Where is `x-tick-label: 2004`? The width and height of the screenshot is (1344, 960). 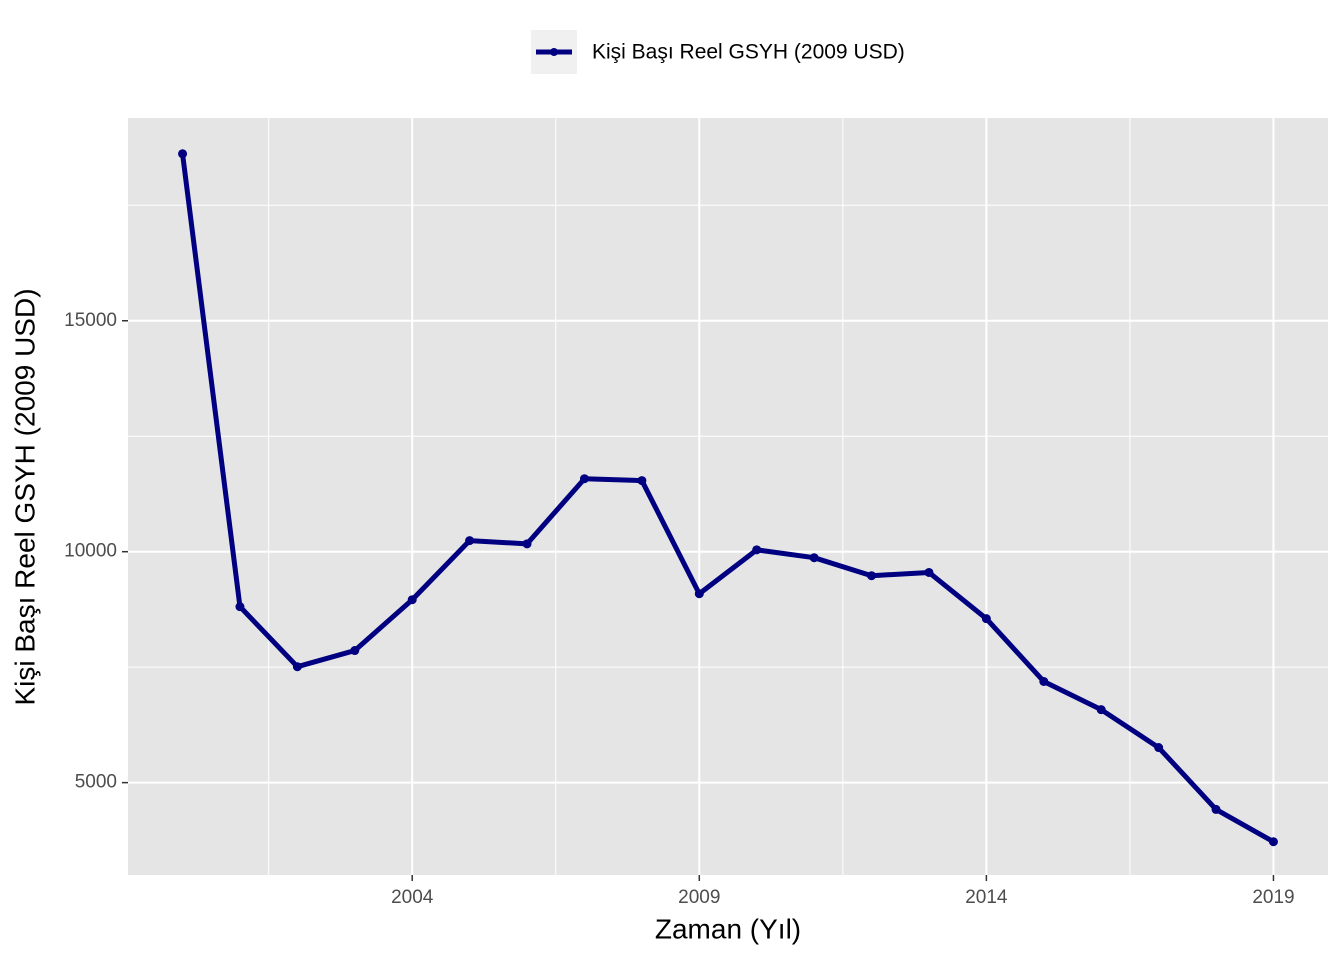
x-tick-label: 2004 is located at coordinates (412, 897).